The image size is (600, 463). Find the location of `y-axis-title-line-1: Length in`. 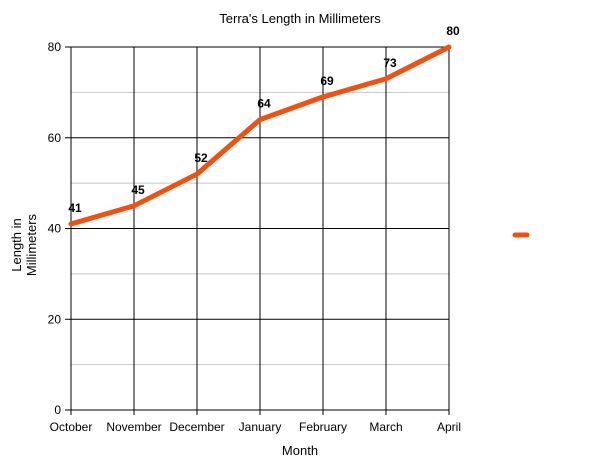

y-axis-title-line-1: Length in is located at coordinates (16, 245).